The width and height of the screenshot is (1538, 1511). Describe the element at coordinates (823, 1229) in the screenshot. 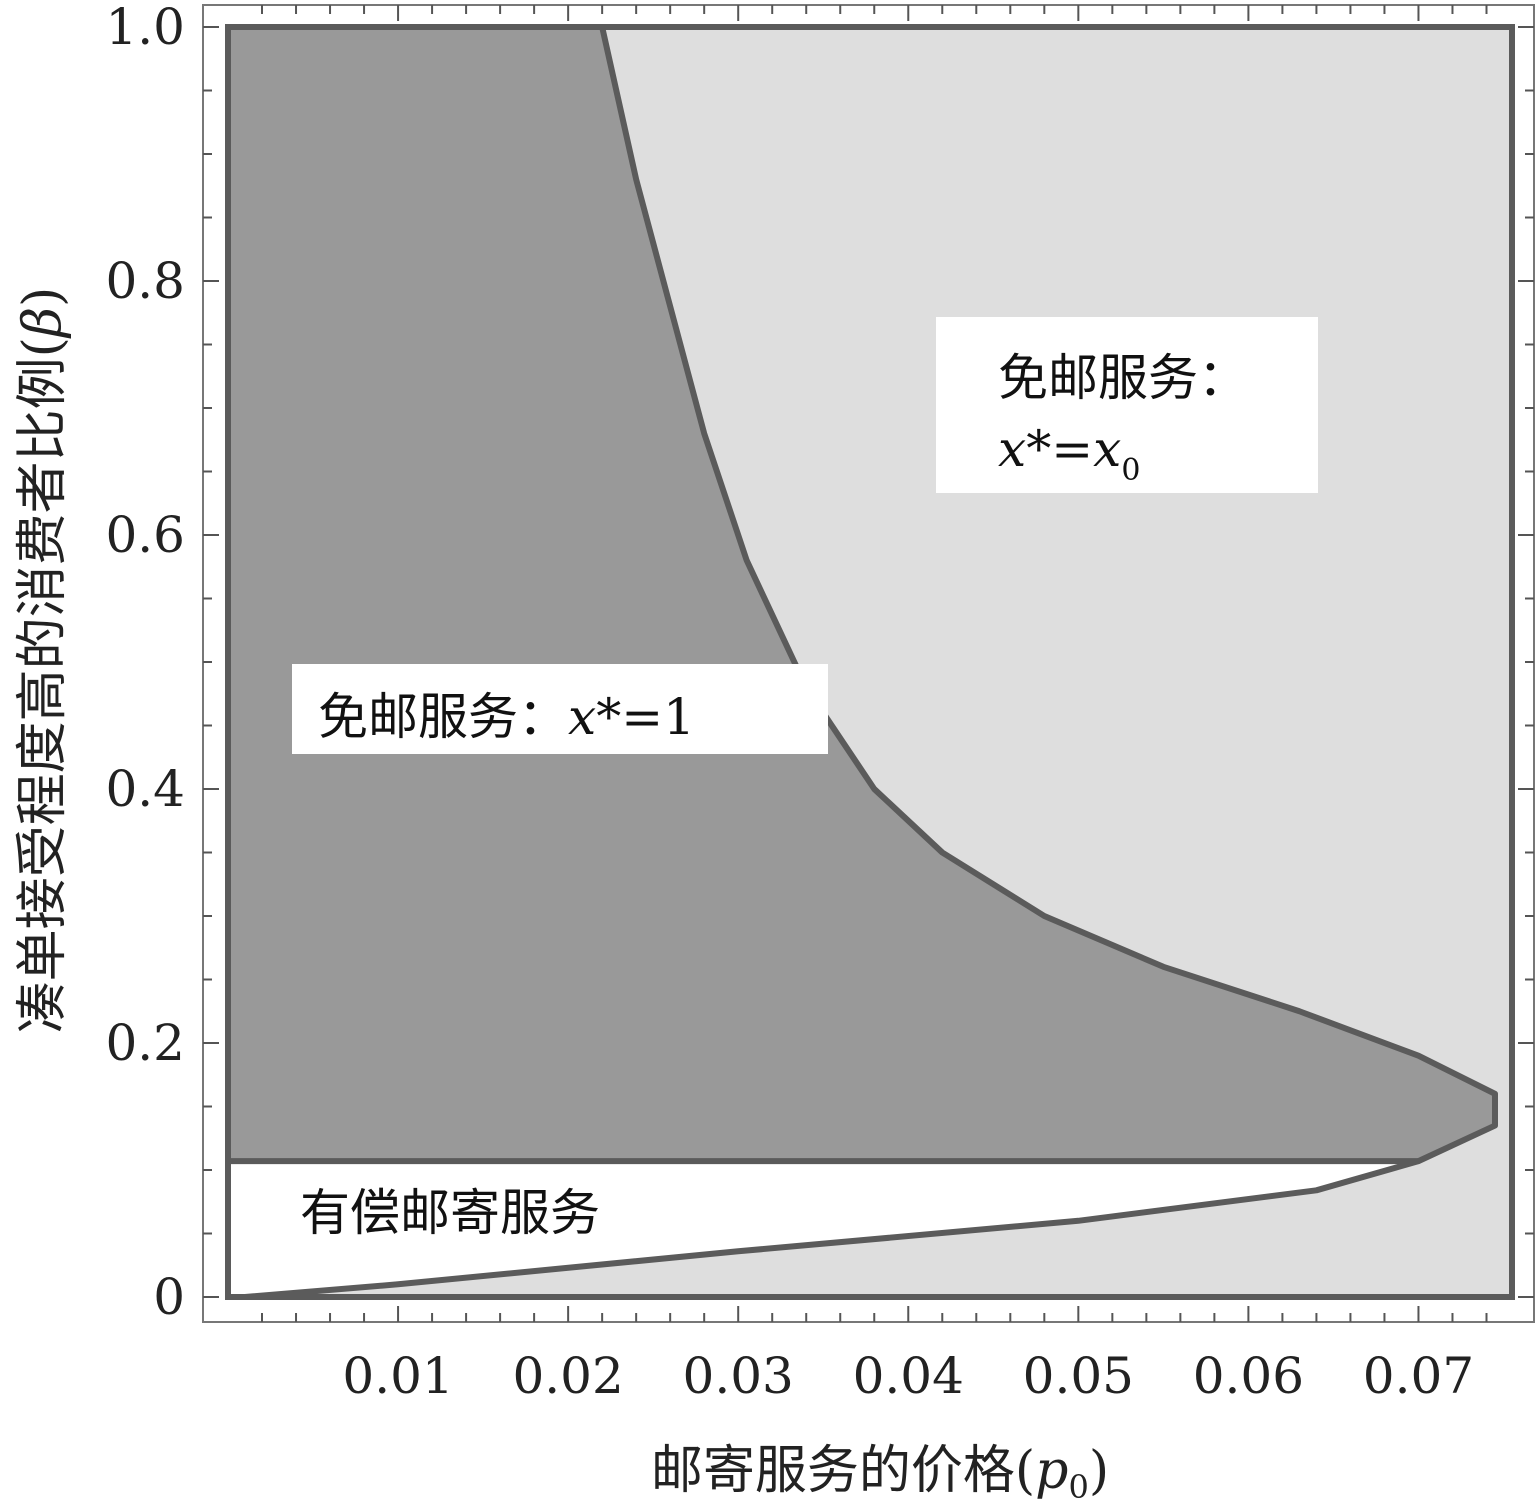

I see `region-paid-shipping` at that location.